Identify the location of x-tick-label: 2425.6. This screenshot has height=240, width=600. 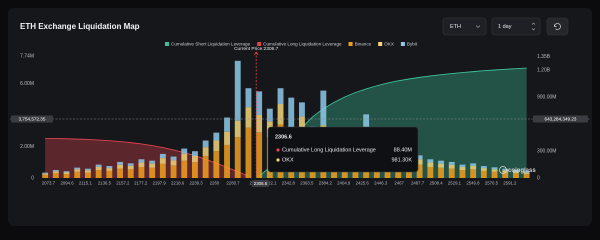
(363, 183).